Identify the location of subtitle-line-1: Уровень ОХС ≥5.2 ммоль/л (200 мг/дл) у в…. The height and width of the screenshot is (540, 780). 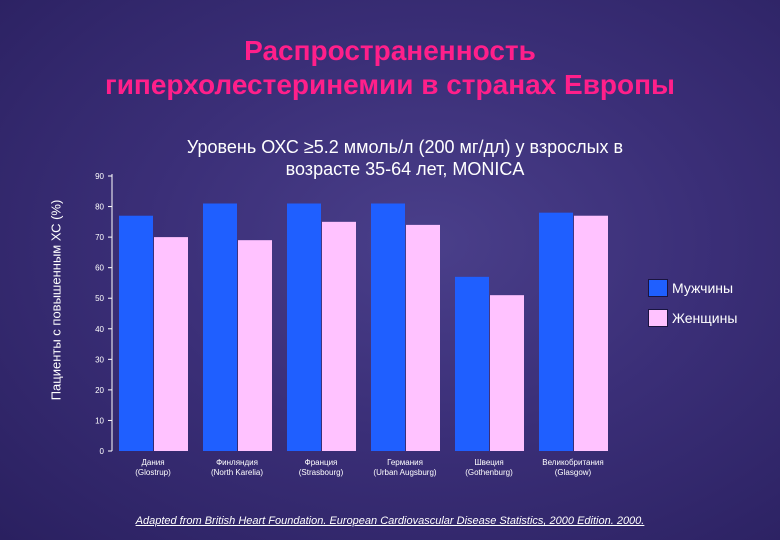
(405, 147).